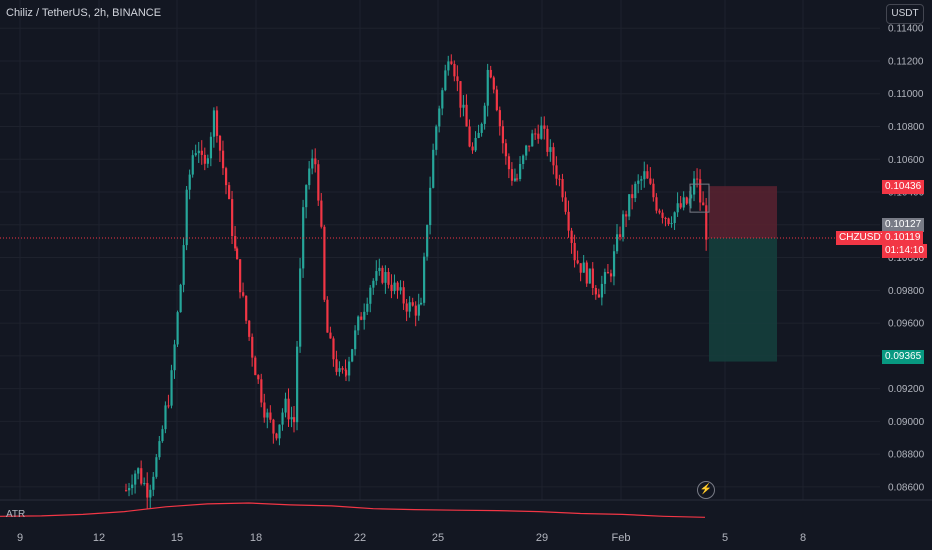  What do you see at coordinates (542, 538) in the screenshot?
I see `time-tick-label: 29` at bounding box center [542, 538].